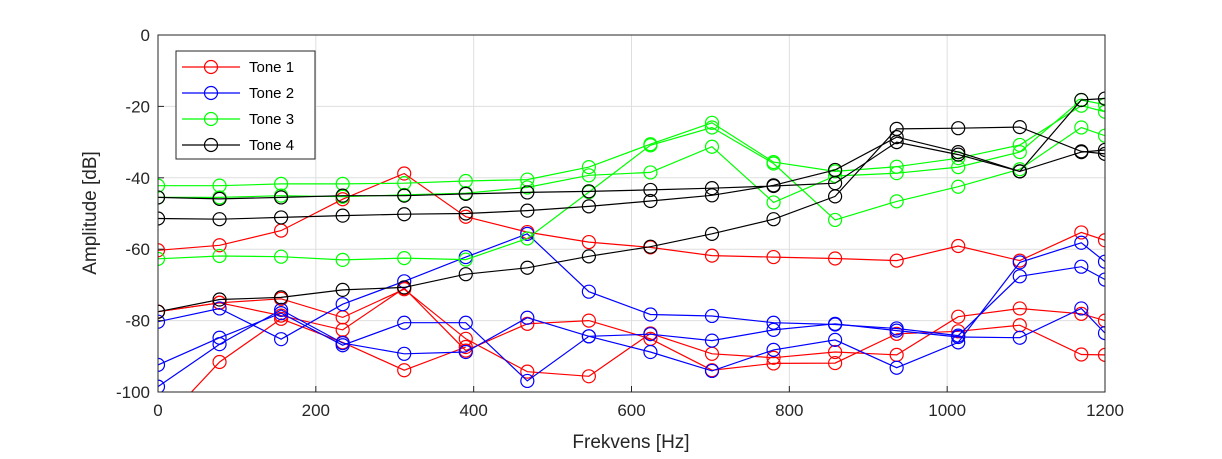 The width and height of the screenshot is (1222, 459). I want to click on y-tick-label: 0, so click(145, 35).